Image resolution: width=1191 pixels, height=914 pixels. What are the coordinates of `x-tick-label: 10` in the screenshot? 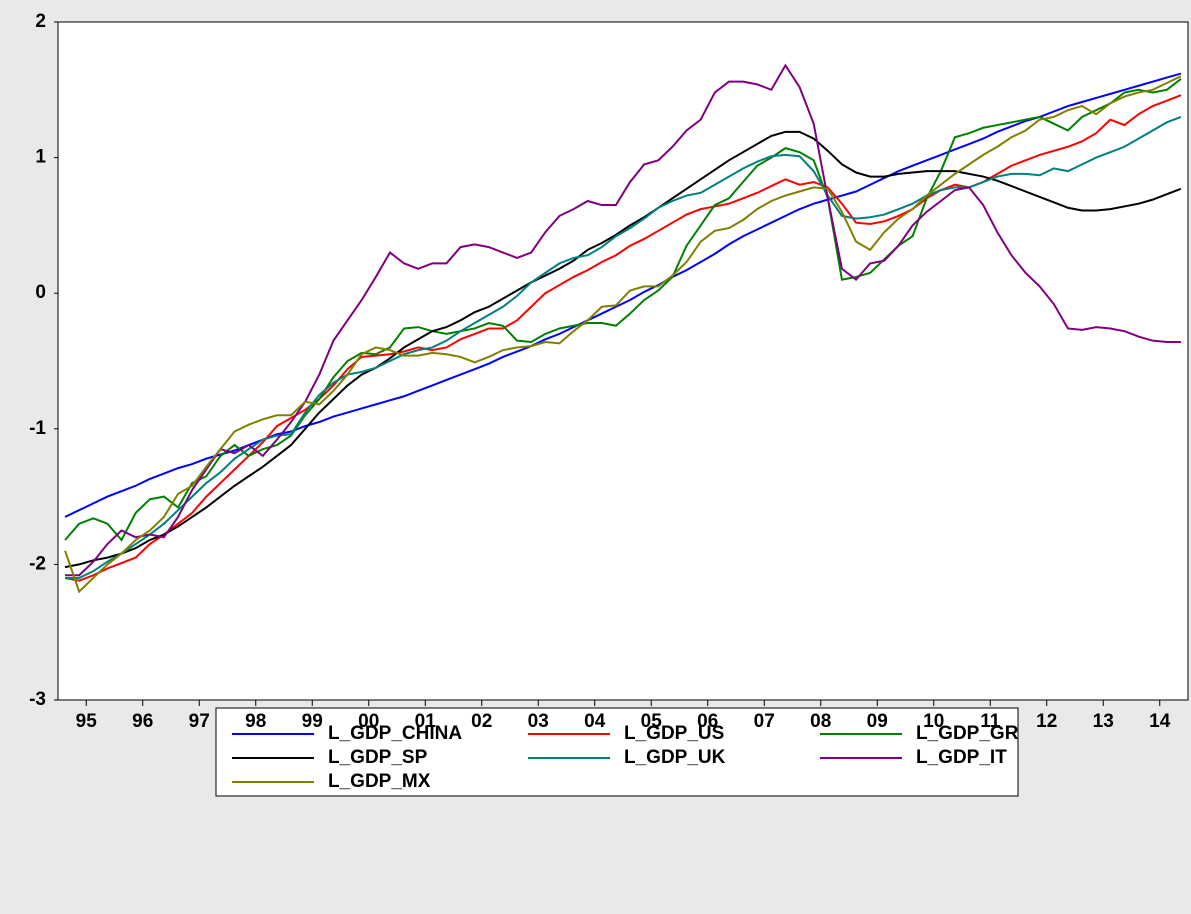 It's located at (933, 721).